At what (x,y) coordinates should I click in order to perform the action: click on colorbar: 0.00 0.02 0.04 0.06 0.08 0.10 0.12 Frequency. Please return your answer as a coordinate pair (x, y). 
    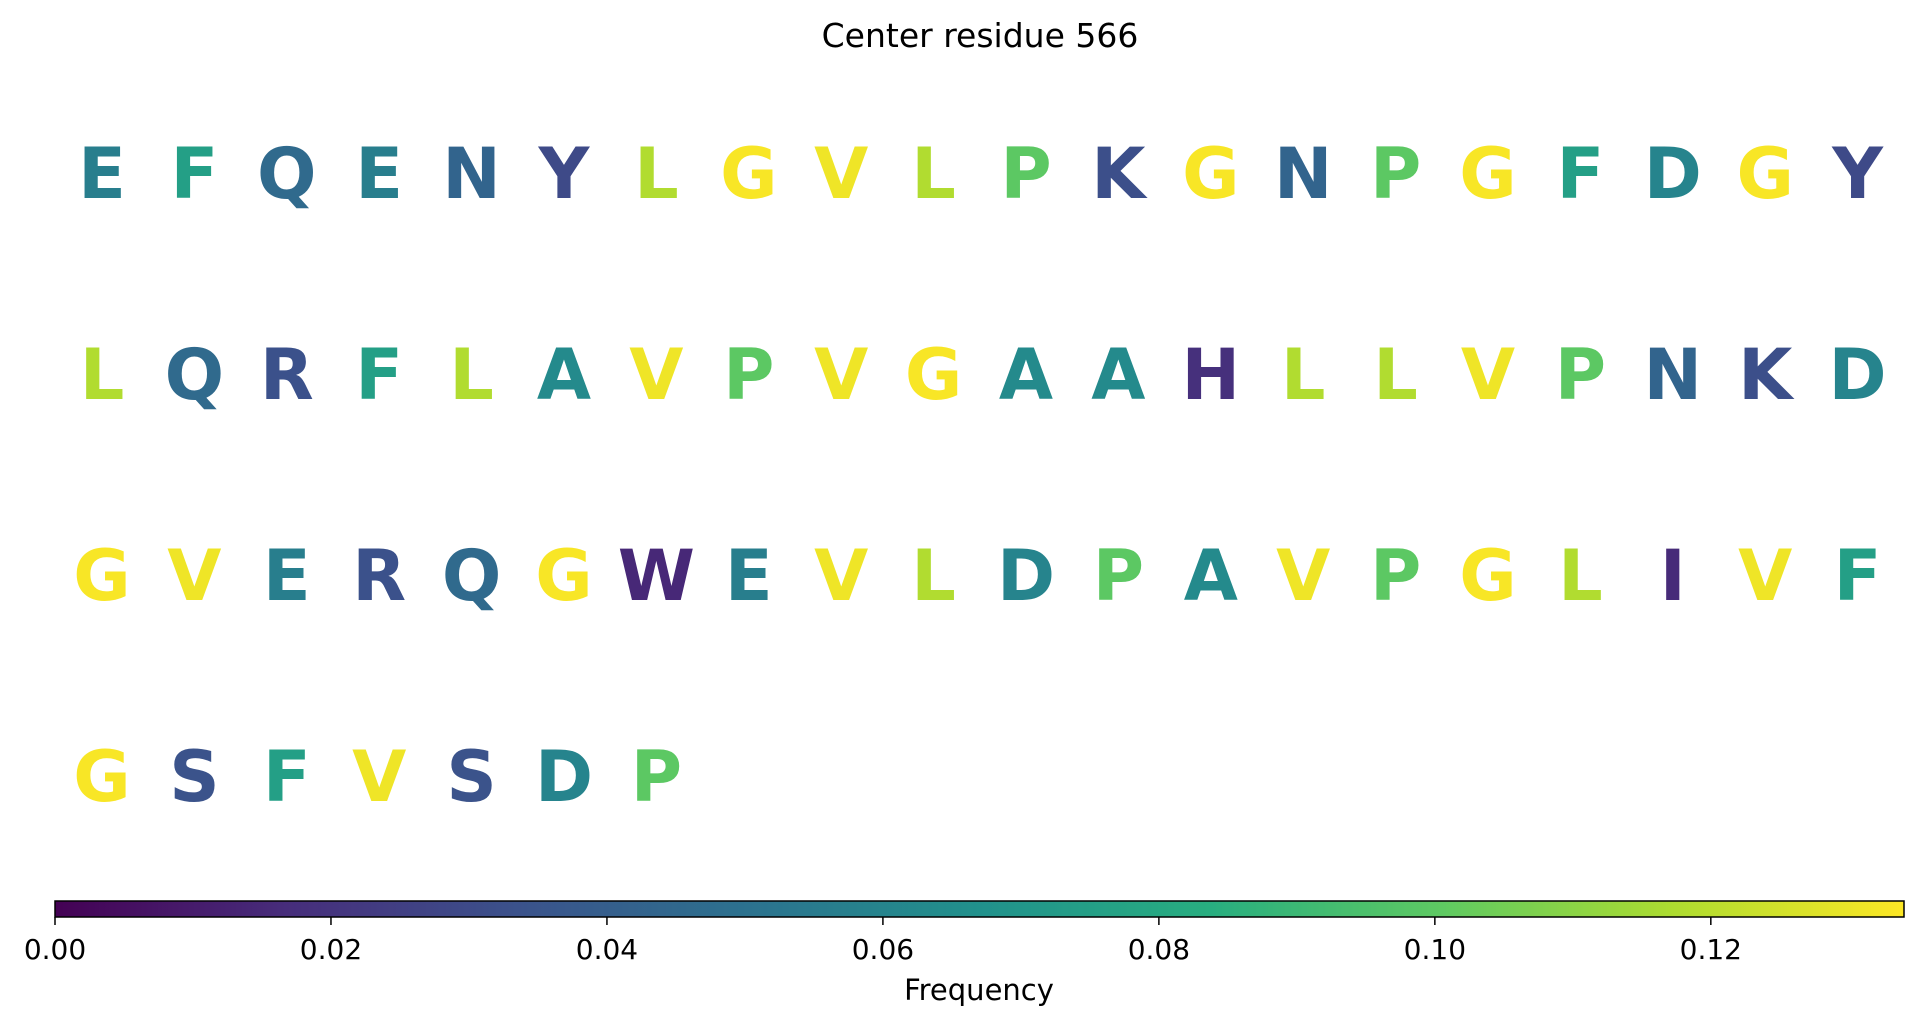
    Looking at the image, I should click on (964, 953).